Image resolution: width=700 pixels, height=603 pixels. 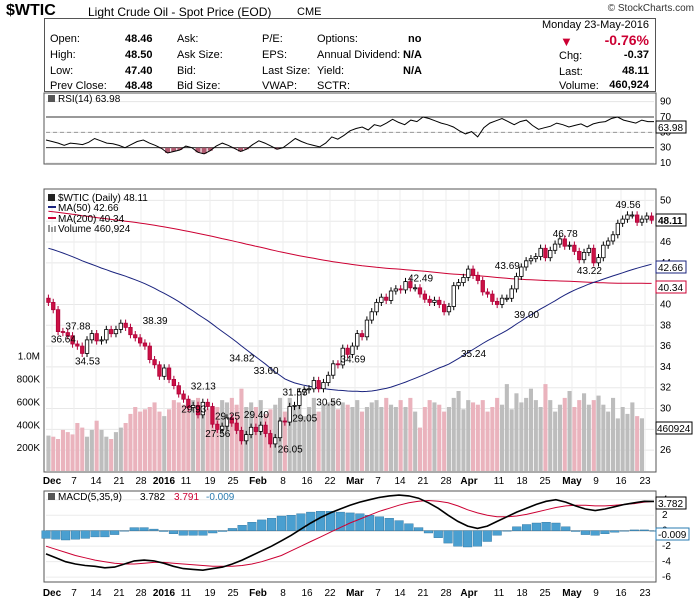 What do you see at coordinates (139, 71) in the screenshot?
I see `low-value: 47.40` at bounding box center [139, 71].